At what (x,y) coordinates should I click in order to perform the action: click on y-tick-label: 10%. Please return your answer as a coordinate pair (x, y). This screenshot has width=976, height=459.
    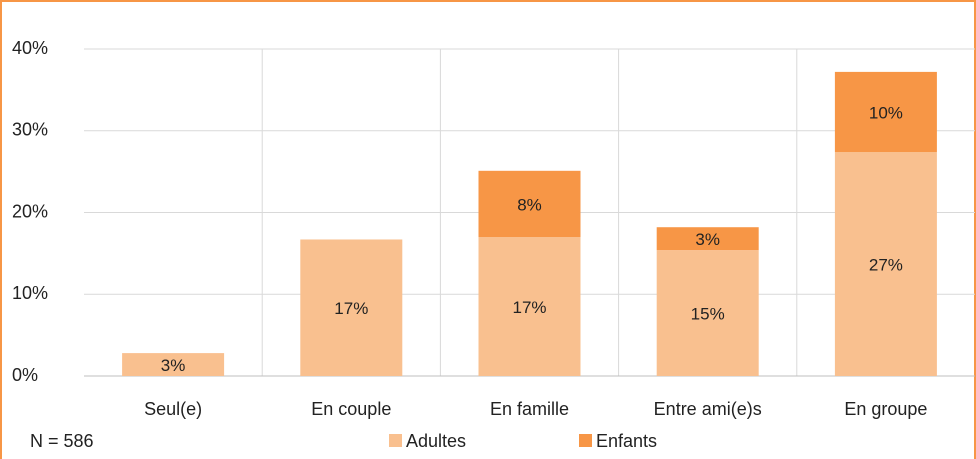
    Looking at the image, I should click on (30, 293).